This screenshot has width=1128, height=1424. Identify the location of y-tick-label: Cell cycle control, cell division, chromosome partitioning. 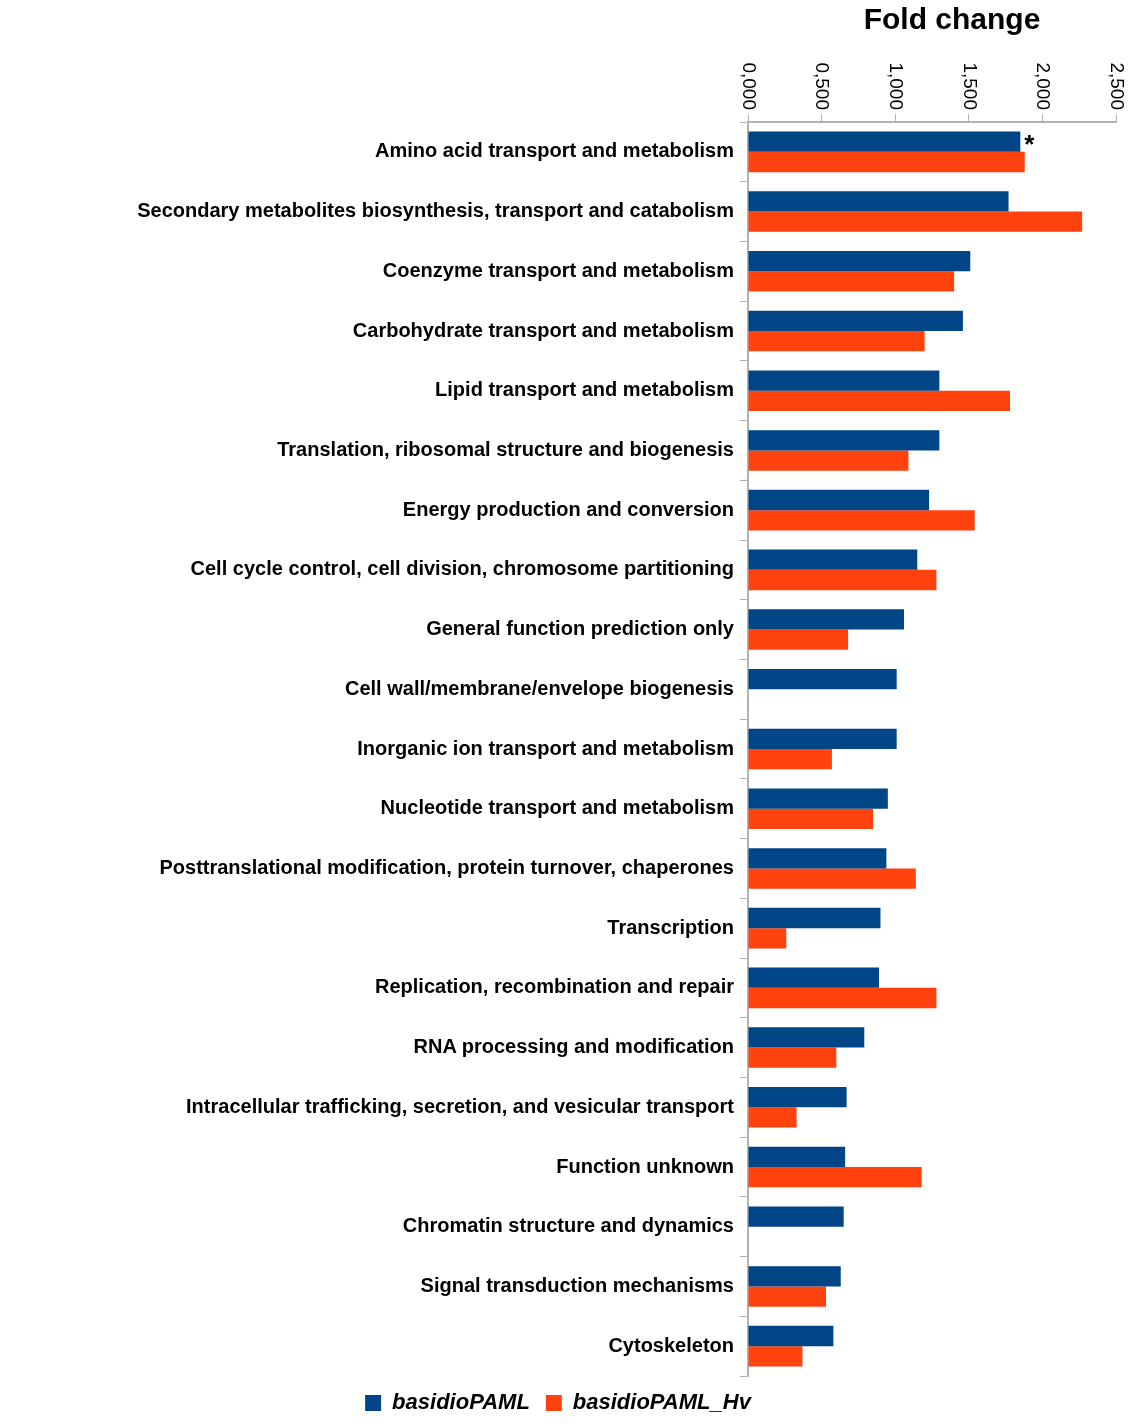
(462, 568).